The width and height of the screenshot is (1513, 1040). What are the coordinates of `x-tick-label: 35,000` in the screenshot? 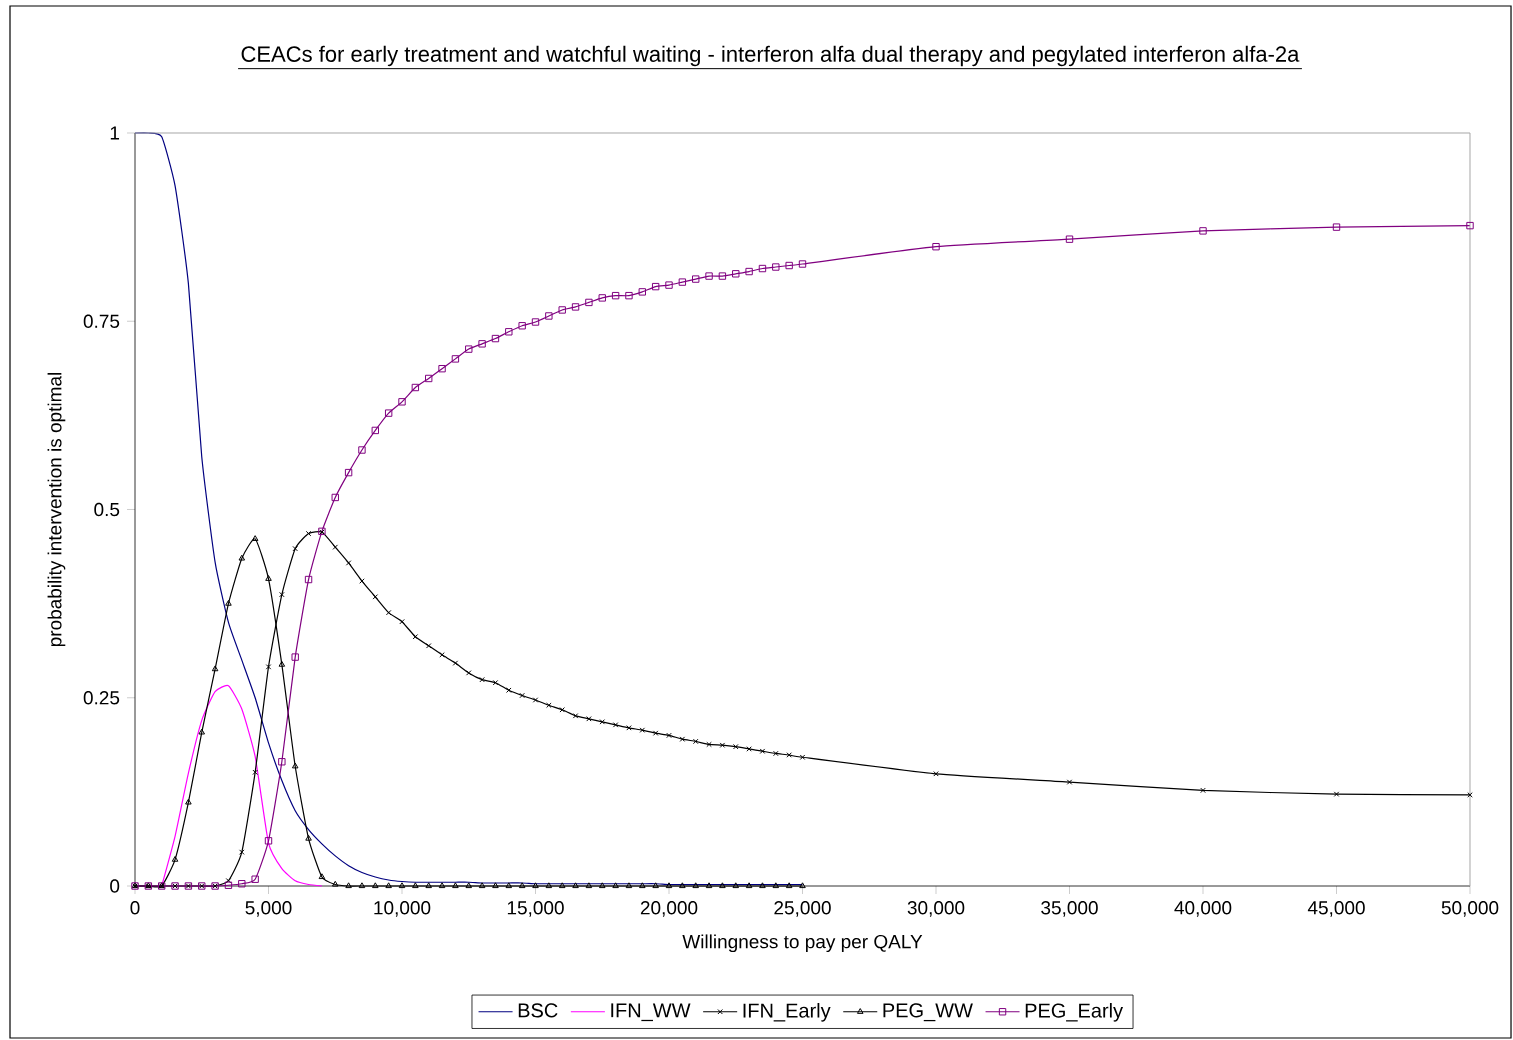 It's located at (1069, 909).